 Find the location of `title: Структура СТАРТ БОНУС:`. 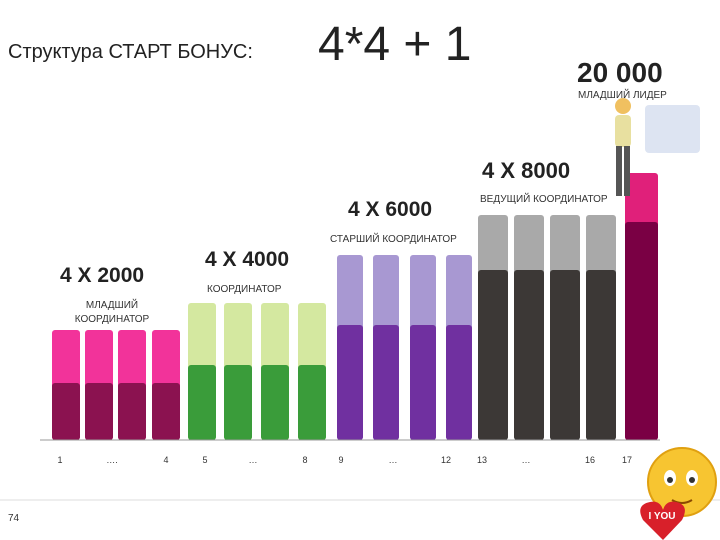

title: Структура СТАРТ БОНУС: is located at coordinates (130, 52).